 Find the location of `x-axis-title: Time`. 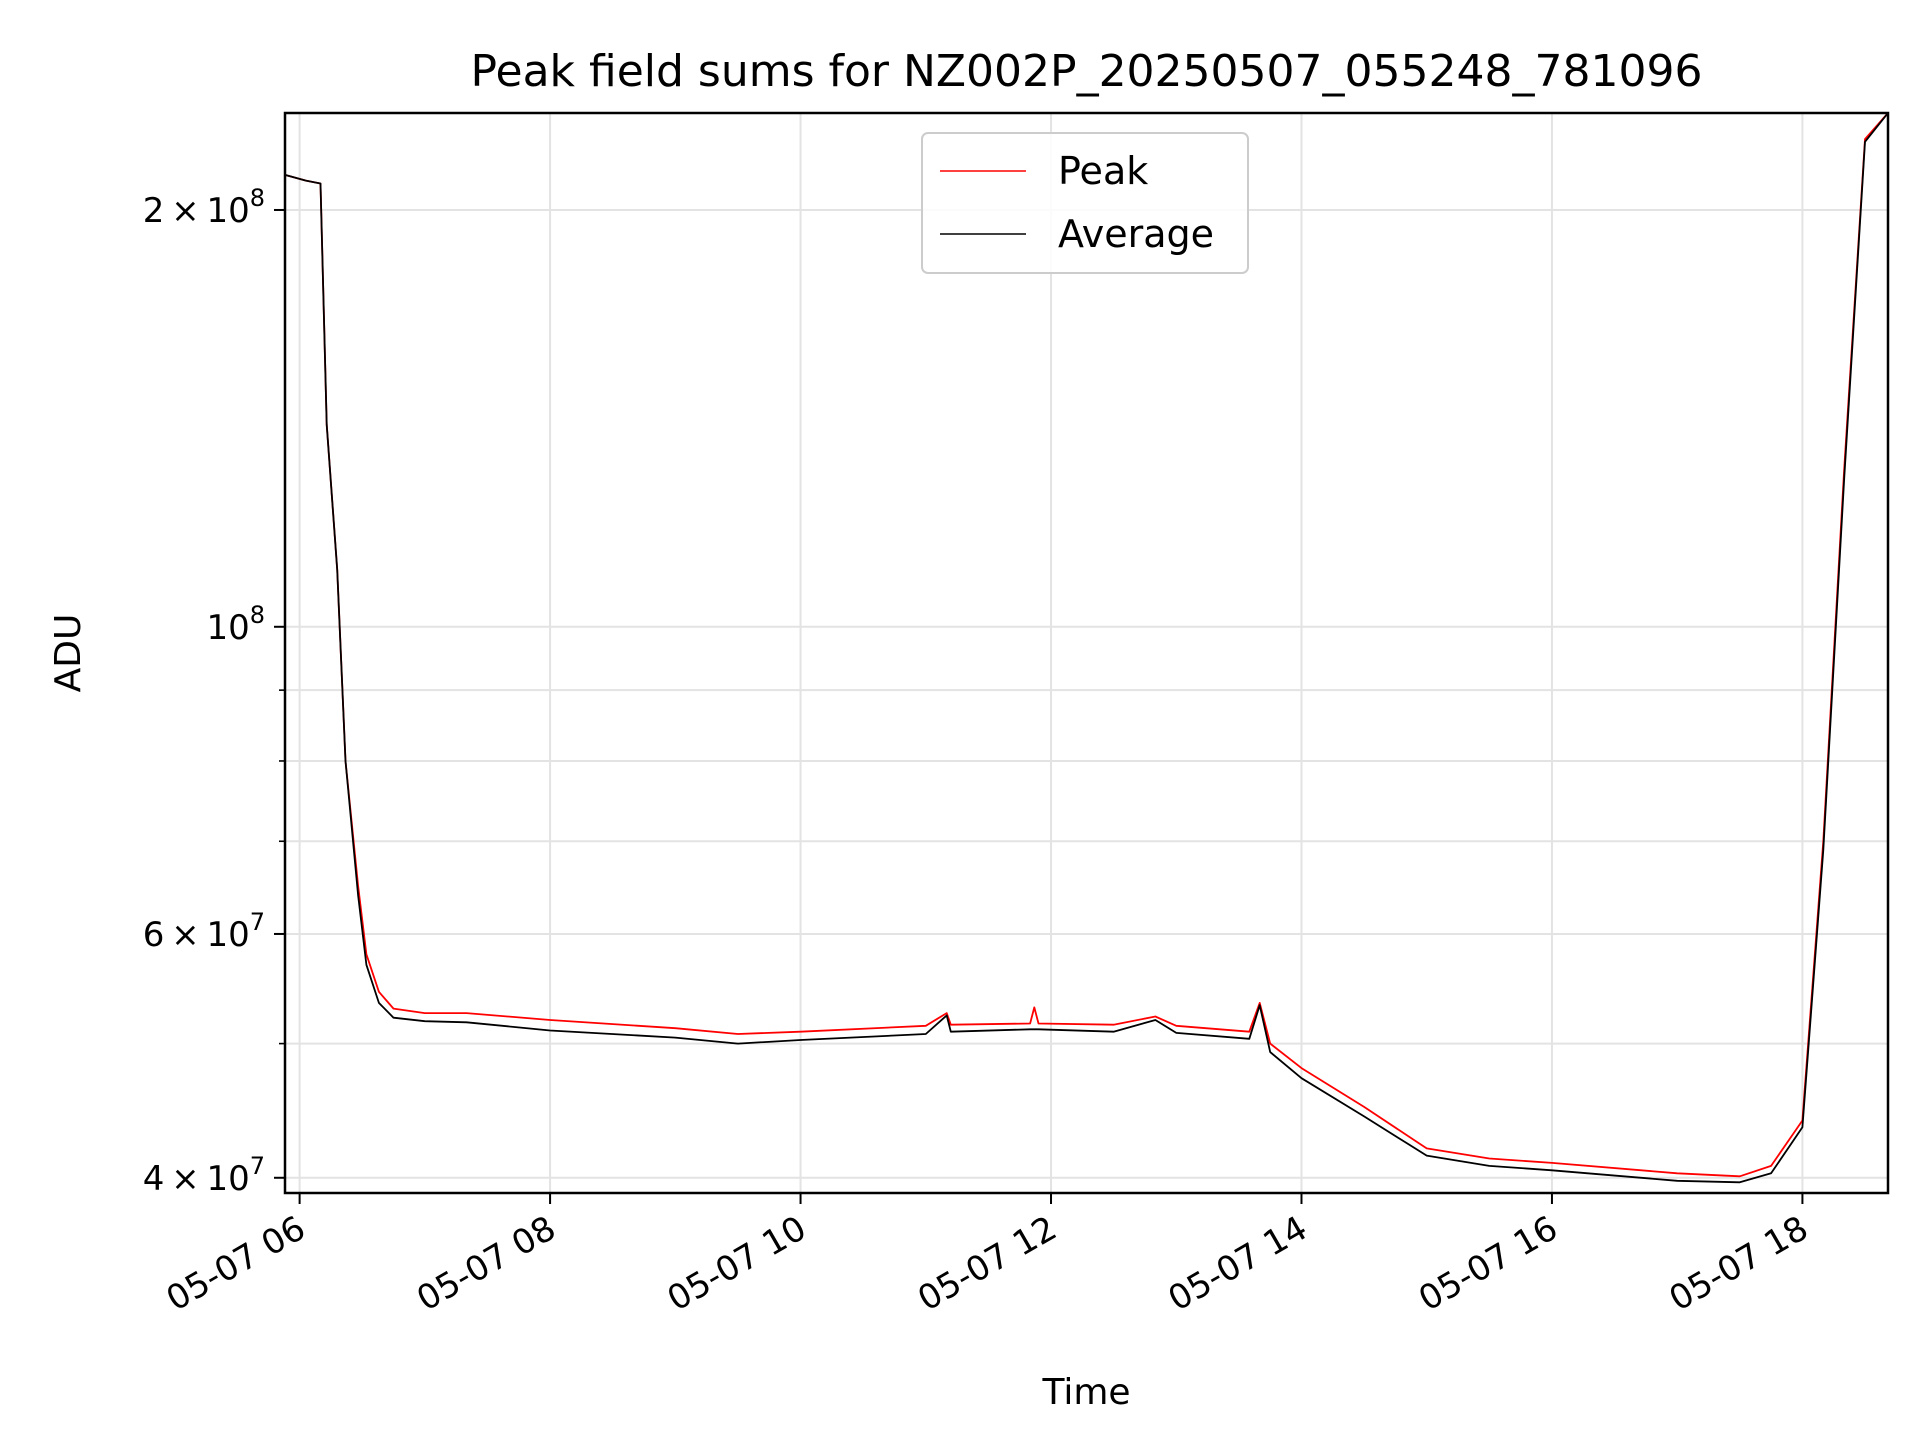

x-axis-title: Time is located at coordinates (1085, 1392).